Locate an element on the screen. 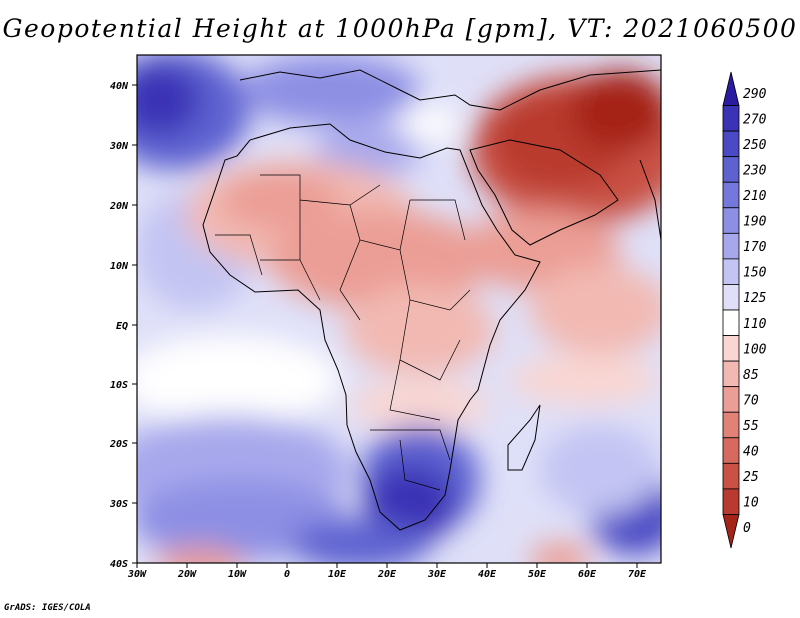 The height and width of the screenshot is (618, 800). lon-label: 30W is located at coordinates (137, 574).